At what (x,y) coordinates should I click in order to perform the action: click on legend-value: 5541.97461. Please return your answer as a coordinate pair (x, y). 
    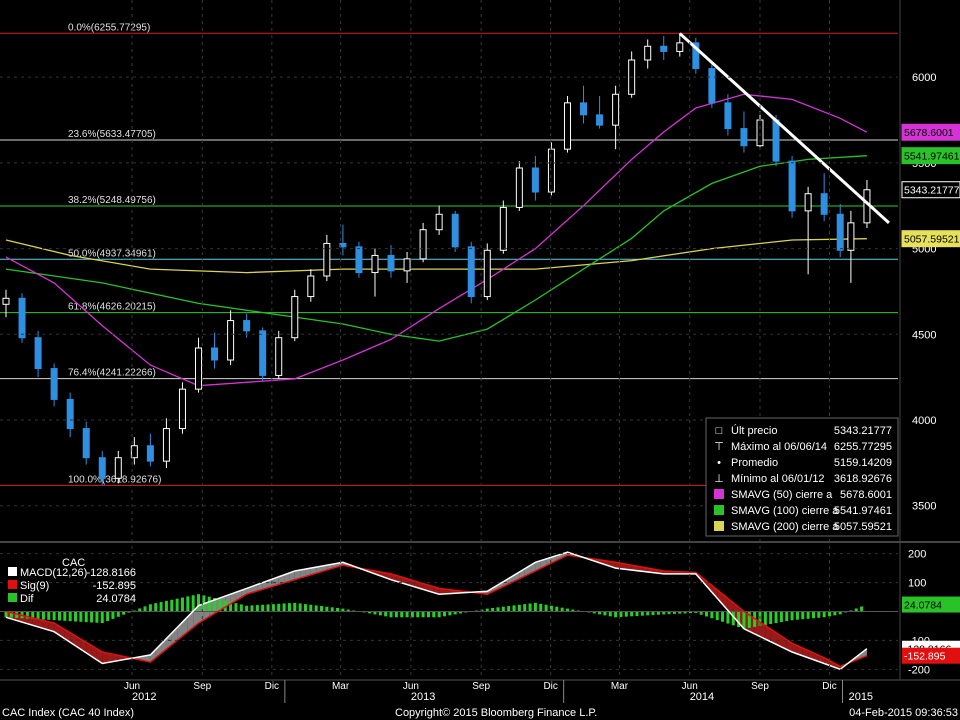
    Looking at the image, I should click on (863, 511).